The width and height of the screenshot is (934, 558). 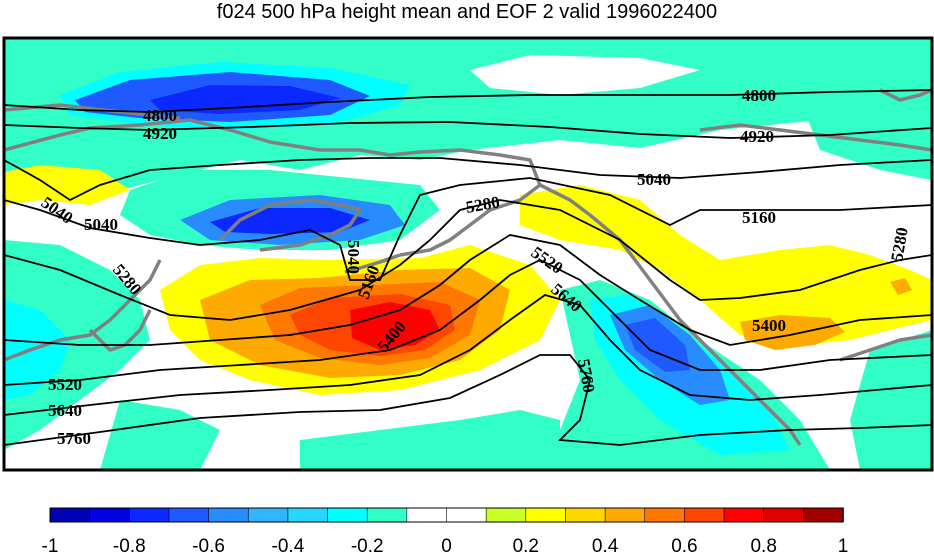 What do you see at coordinates (74, 438) in the screenshot?
I see `label-5760-west: 5760` at bounding box center [74, 438].